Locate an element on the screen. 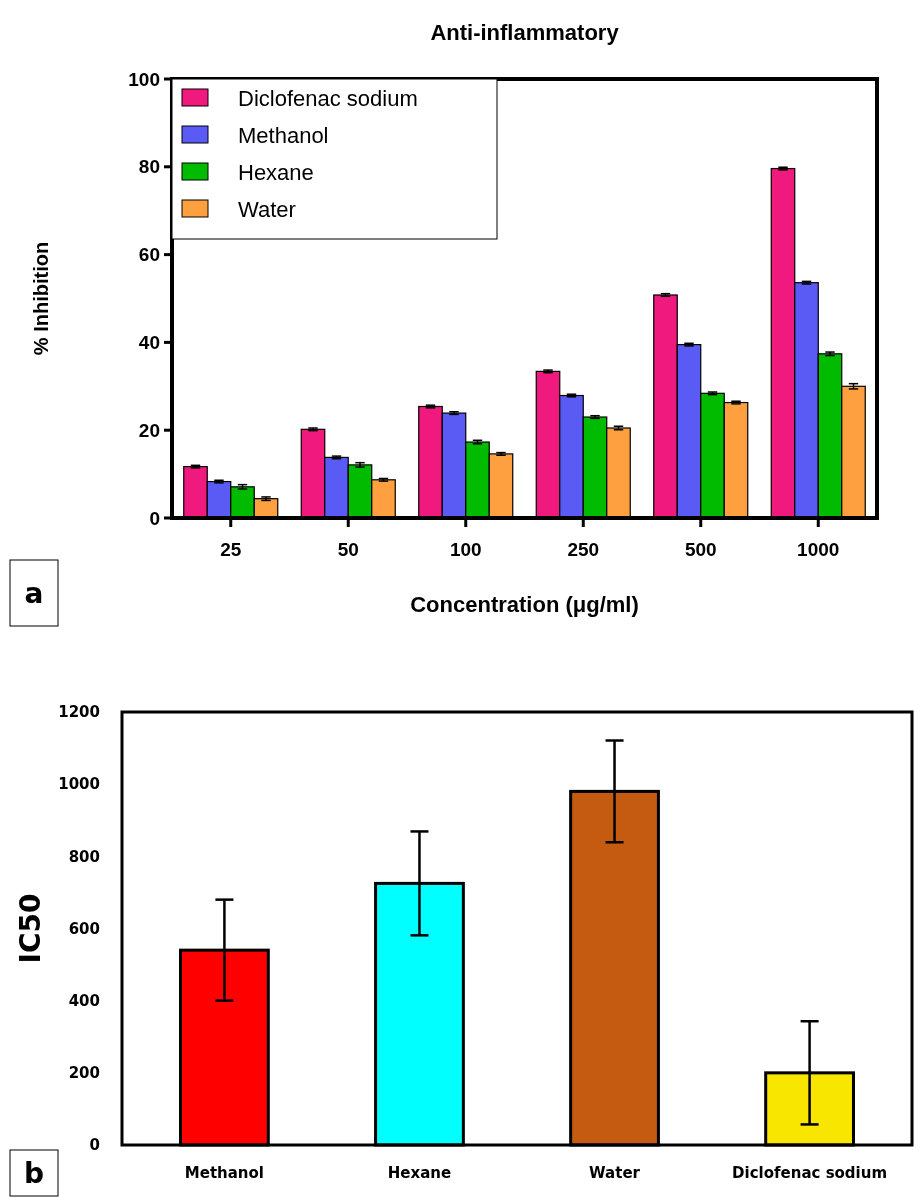 The height and width of the screenshot is (1198, 918). y-axis-title: IC50 is located at coordinates (30, 928).